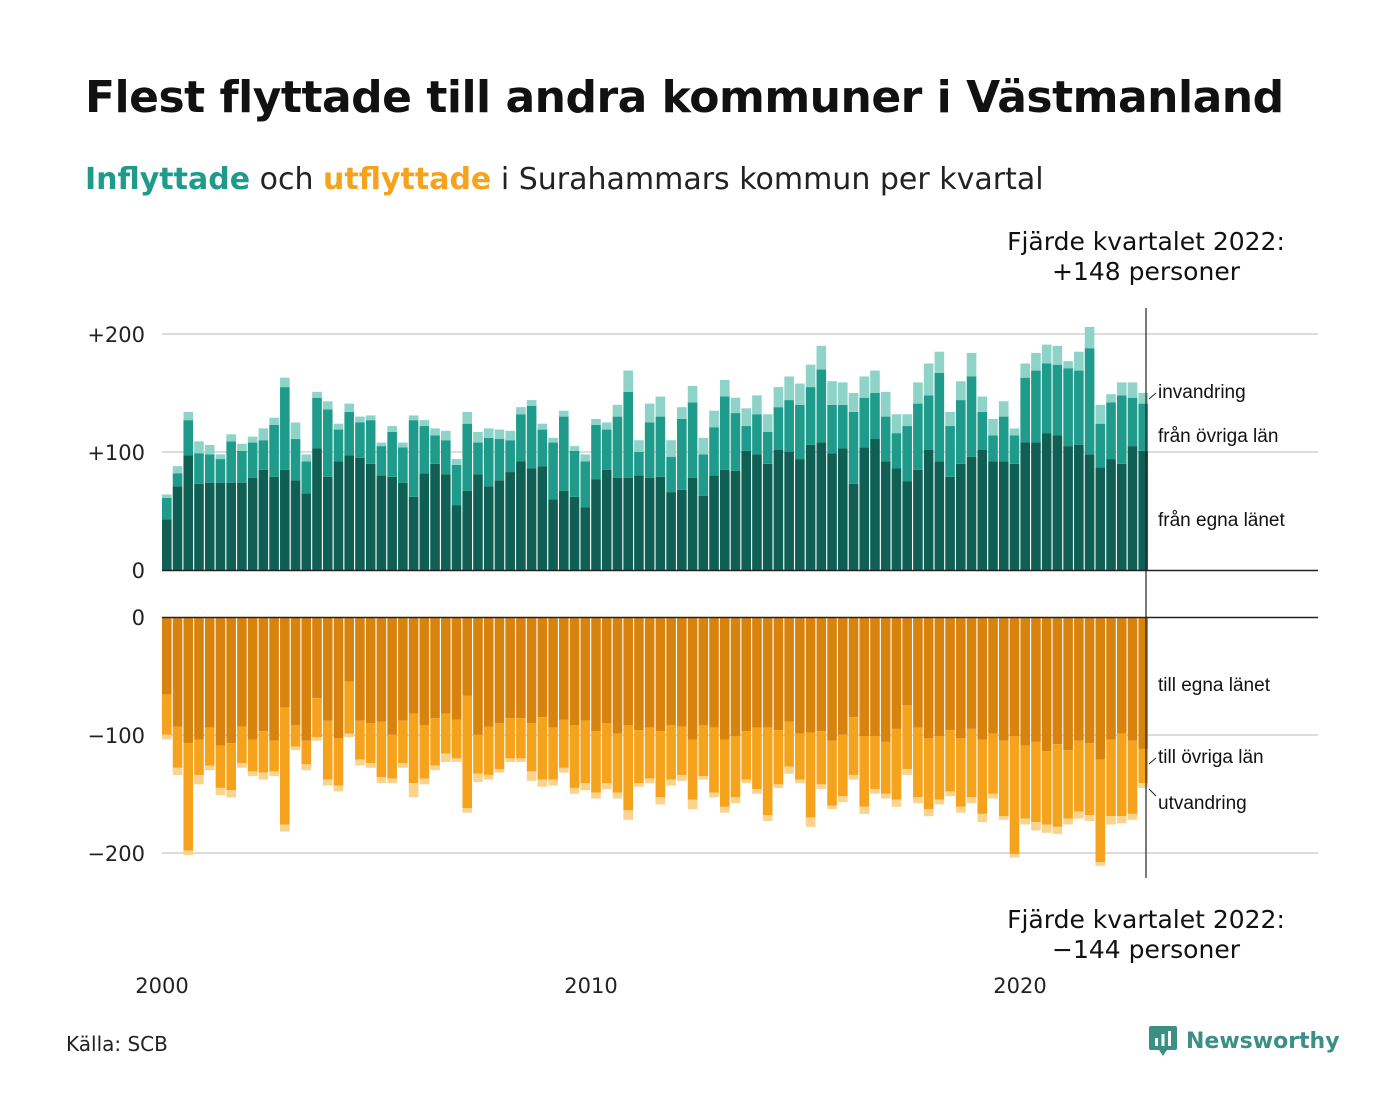 This screenshot has width=1400, height=1120. I want to click on annotation-bottom-line1: Fjärde kvartalet 2022:, so click(1146, 919).